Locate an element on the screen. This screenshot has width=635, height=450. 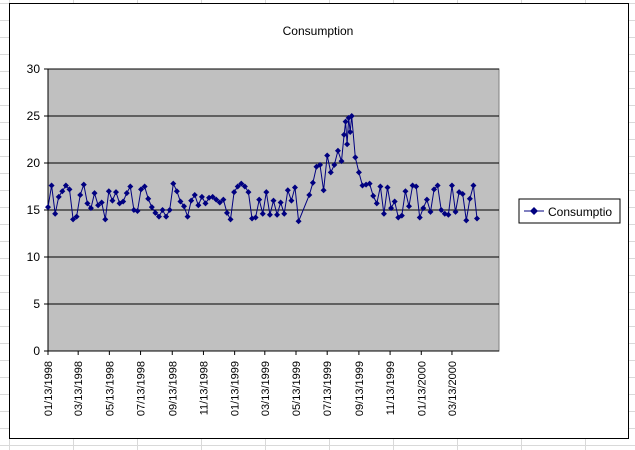
legend: Consumptio is located at coordinates (569, 211).